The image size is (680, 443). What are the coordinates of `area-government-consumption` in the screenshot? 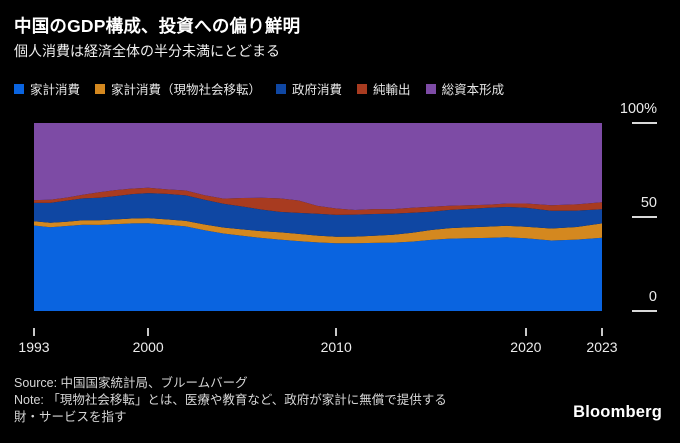 It's located at (318, 215).